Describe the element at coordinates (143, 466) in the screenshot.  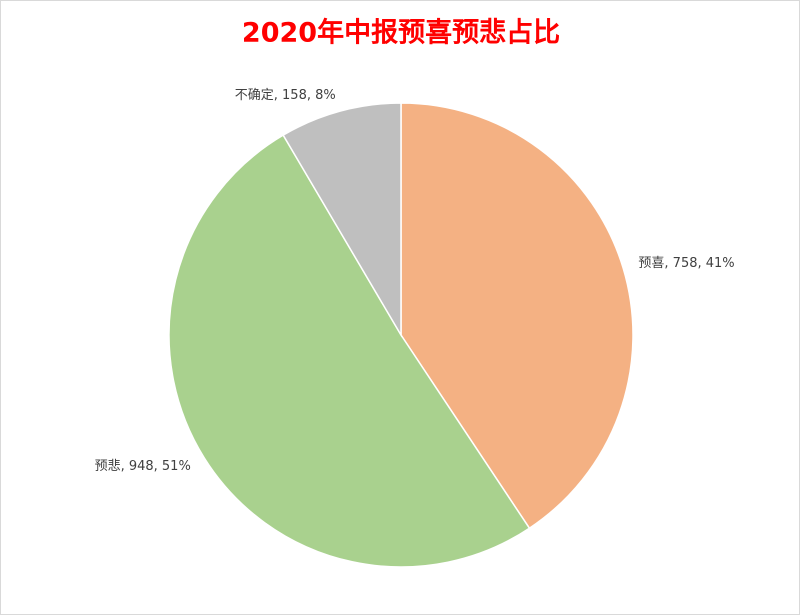
I see `data-label: 预悲, 948, 51%` at that location.